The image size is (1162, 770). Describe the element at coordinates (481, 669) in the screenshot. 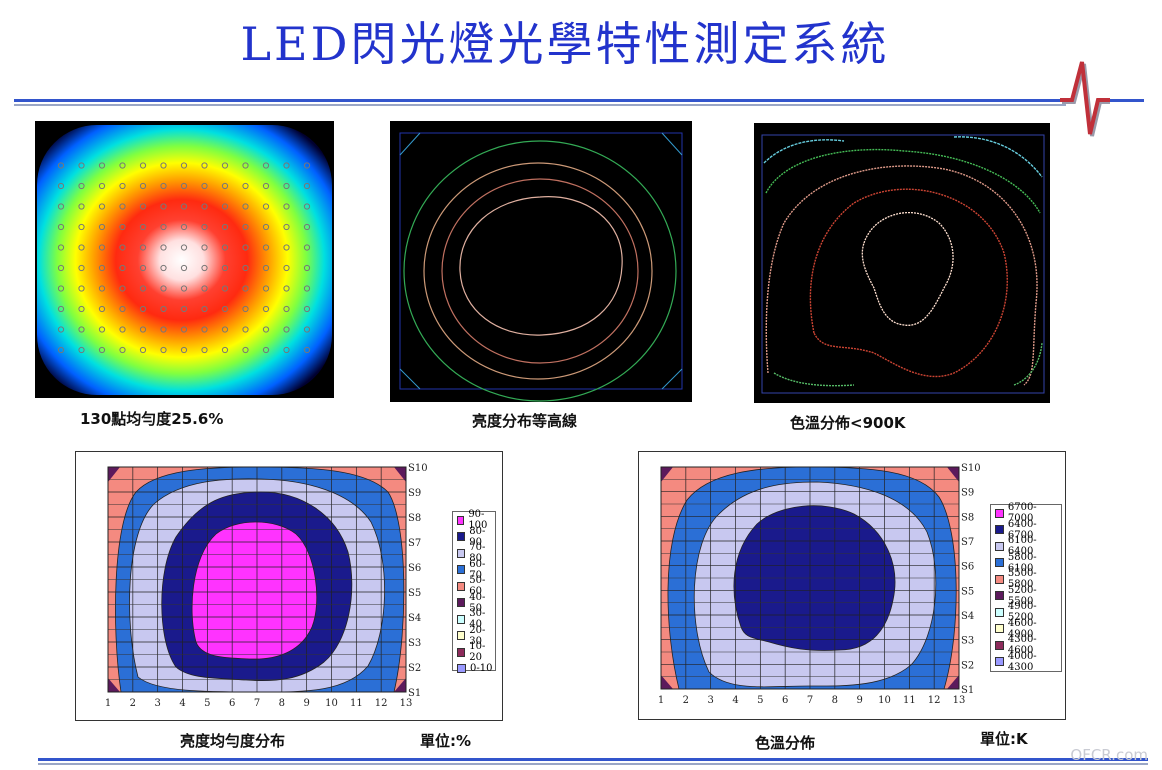

I see `legend-label: 0-10` at that location.